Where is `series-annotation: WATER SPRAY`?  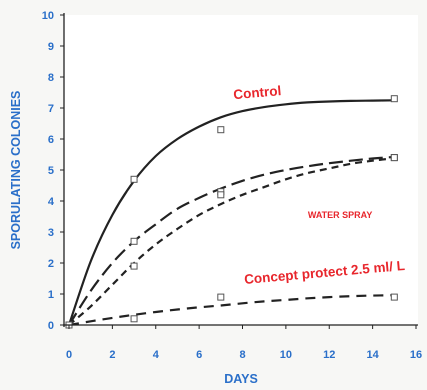 series-annotation: WATER SPRAY is located at coordinates (340, 215).